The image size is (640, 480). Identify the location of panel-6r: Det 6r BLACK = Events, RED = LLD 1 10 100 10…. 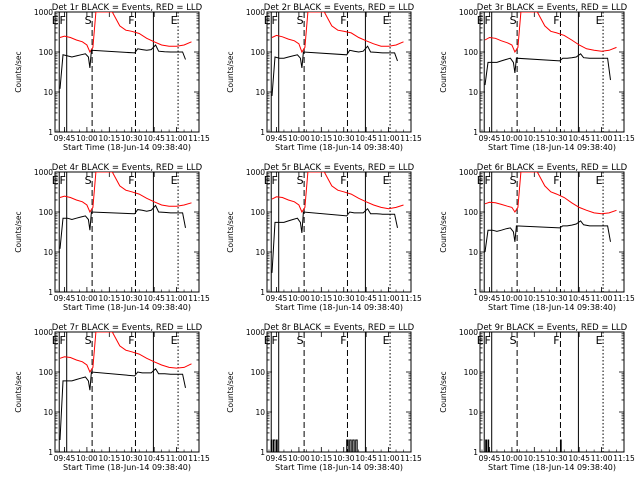
(537, 237).